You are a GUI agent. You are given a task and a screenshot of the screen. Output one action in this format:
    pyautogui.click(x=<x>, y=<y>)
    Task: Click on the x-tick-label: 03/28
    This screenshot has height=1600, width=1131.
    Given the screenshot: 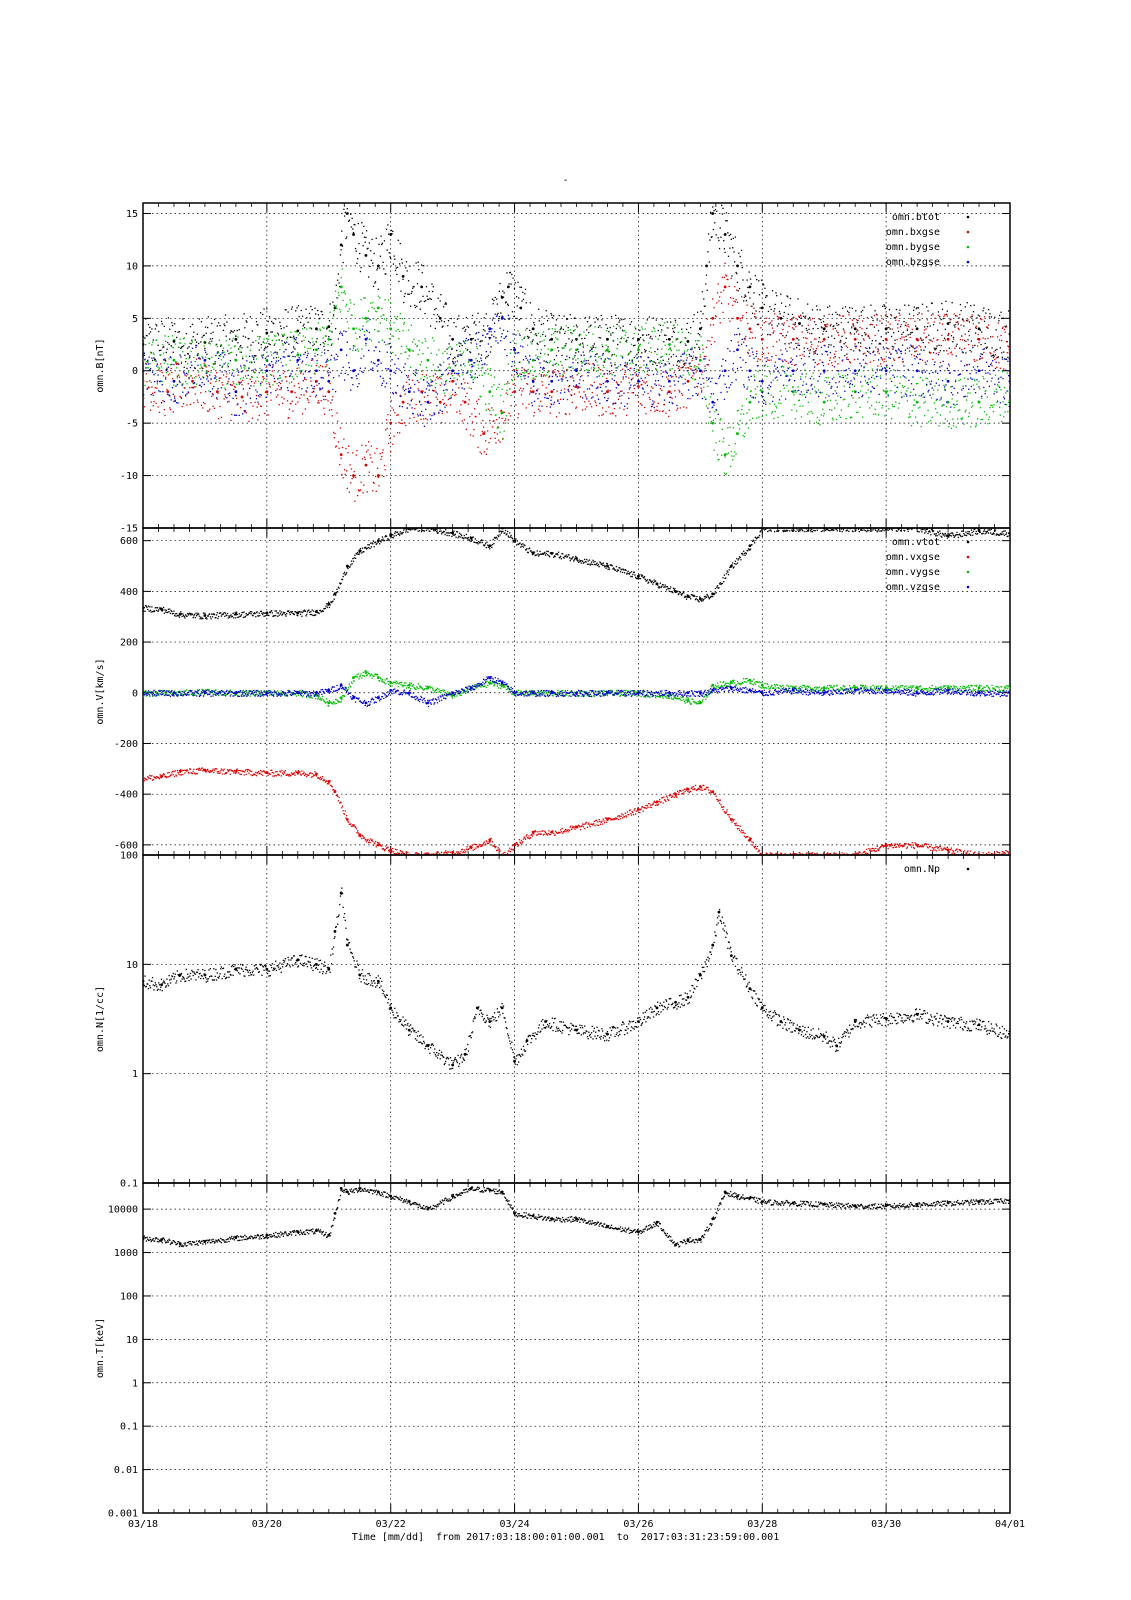 What is the action you would take?
    pyautogui.click(x=762, y=1524)
    